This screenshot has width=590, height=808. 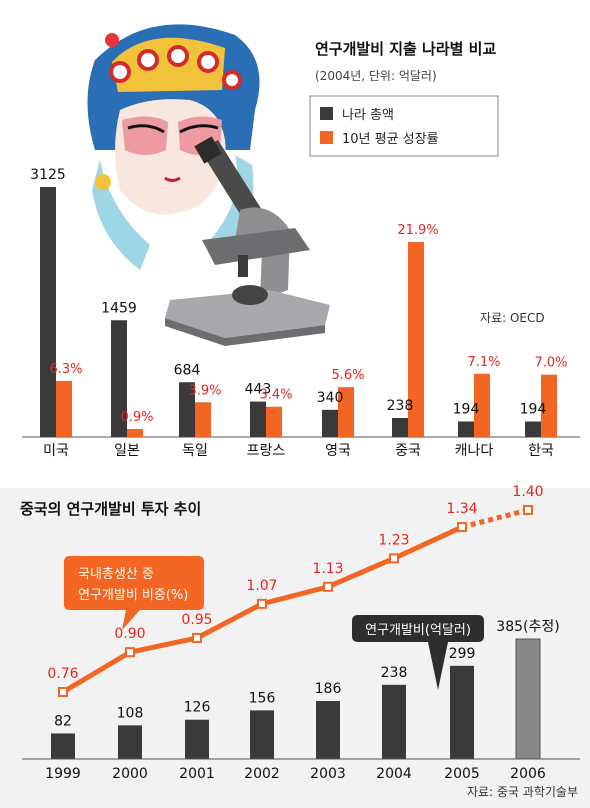 I want to click on line-callout-text-1: 국내총생산 중, so click(x=116, y=574).